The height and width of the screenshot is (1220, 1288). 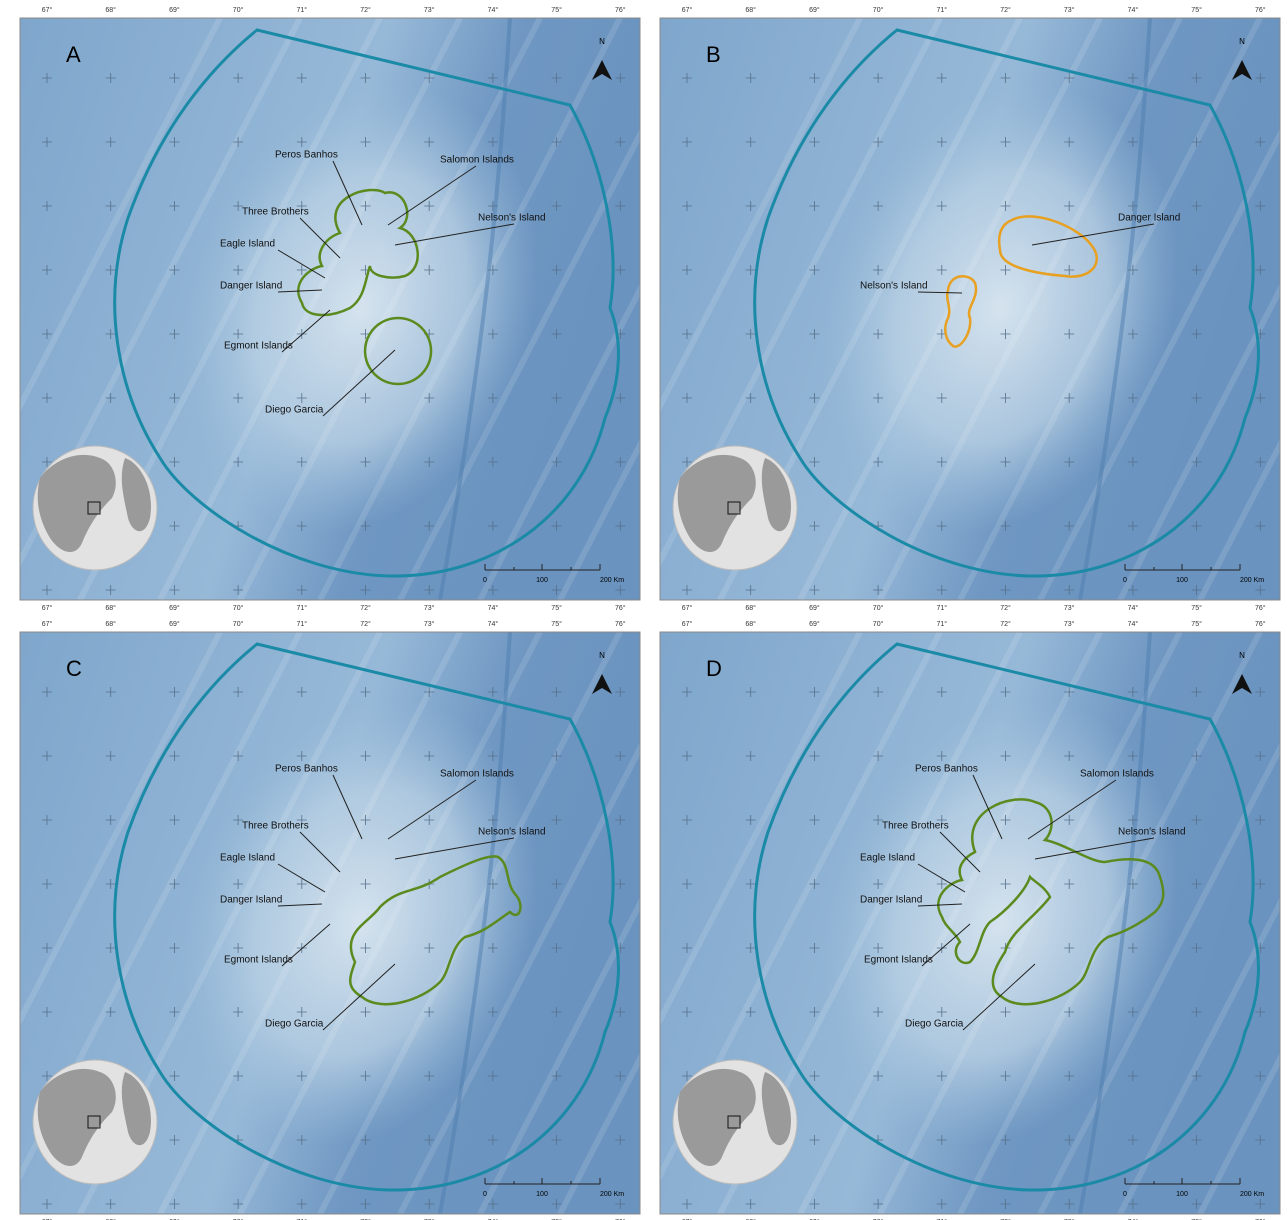 I want to click on panel-letter: D, so click(x=714, y=668).